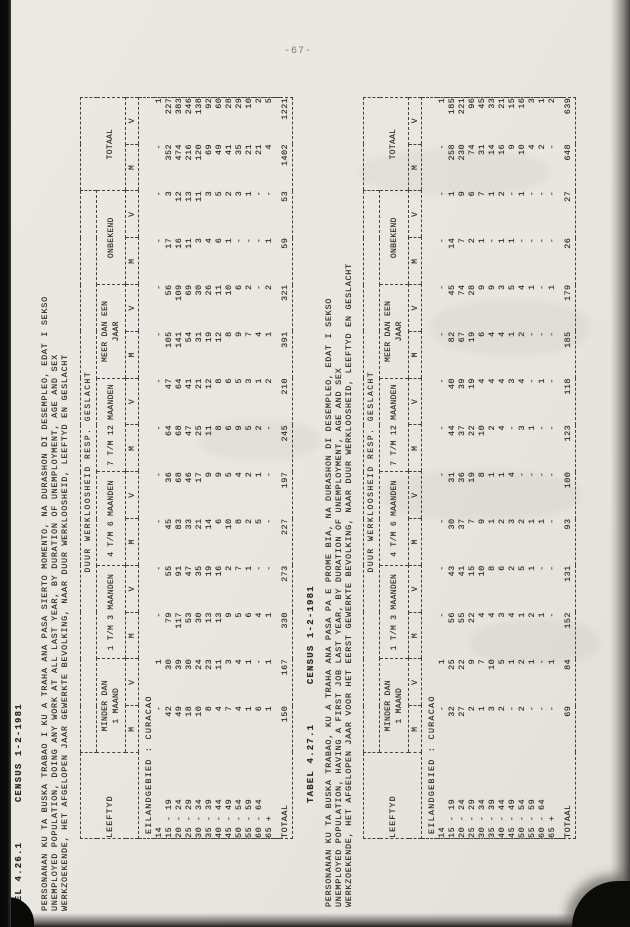 This screenshot has width=630, height=927. What do you see at coordinates (208, 103) in the screenshot?
I see `data-cell: 92` at bounding box center [208, 103].